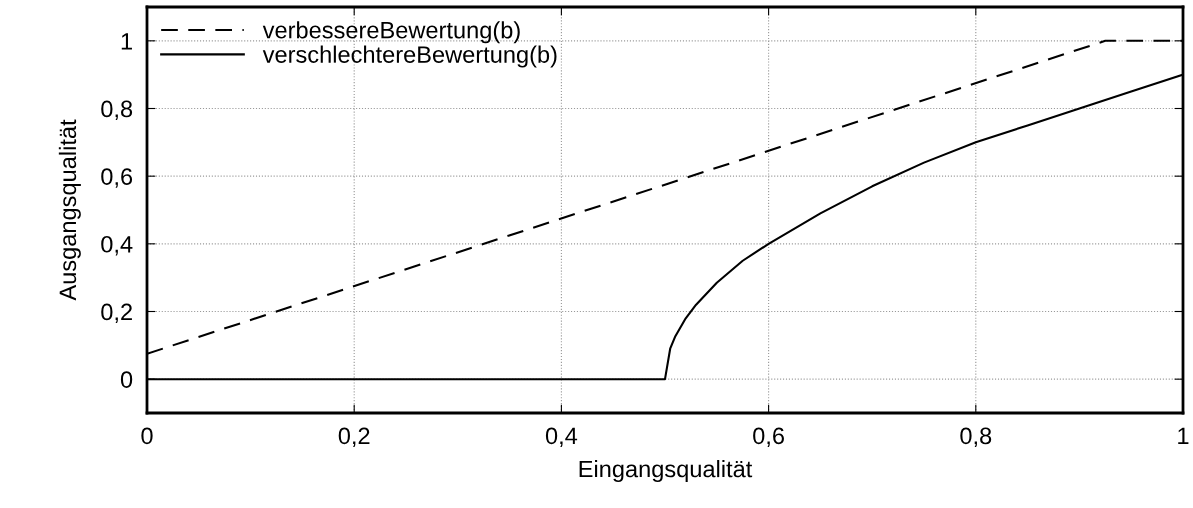 The width and height of the screenshot is (1193, 508). Describe the element at coordinates (768, 437) in the screenshot. I see `x-tick-label: 0,6` at that location.